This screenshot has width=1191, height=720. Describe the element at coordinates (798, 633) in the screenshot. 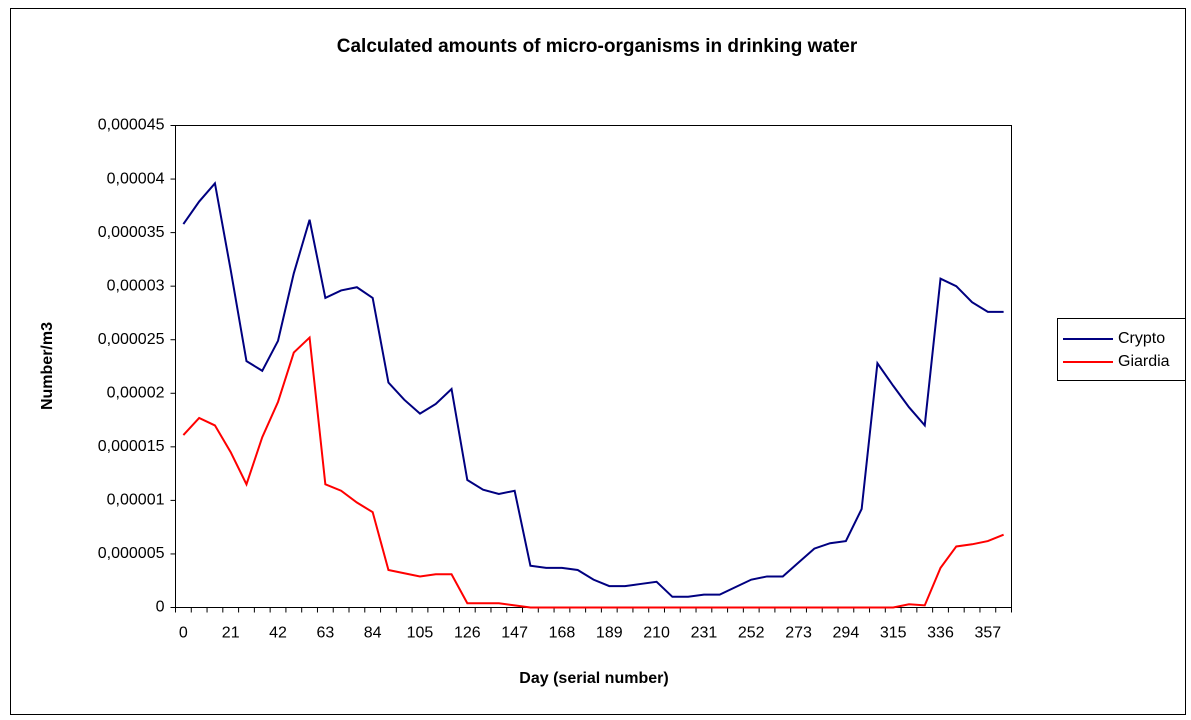

I see `x-tick-label: 273` at that location.